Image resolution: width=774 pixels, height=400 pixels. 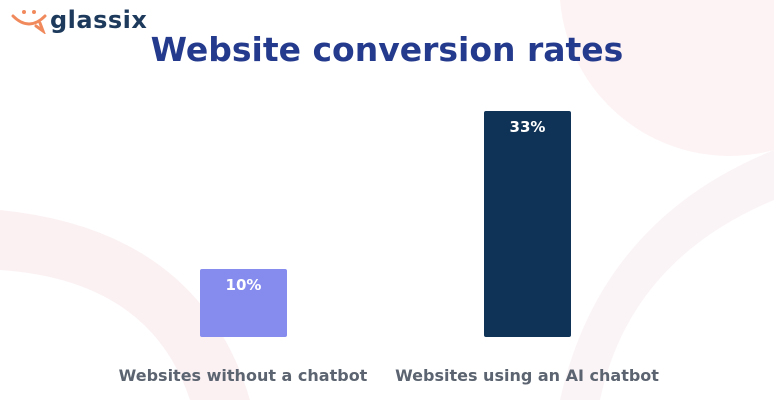 I want to click on glassix-logo: glassix, so click(x=78, y=20).